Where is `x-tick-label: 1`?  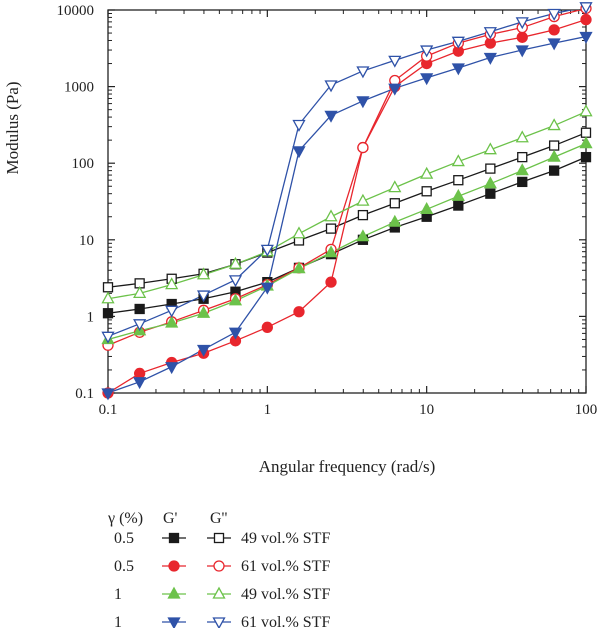
x-tick-label: 1 is located at coordinates (268, 410).